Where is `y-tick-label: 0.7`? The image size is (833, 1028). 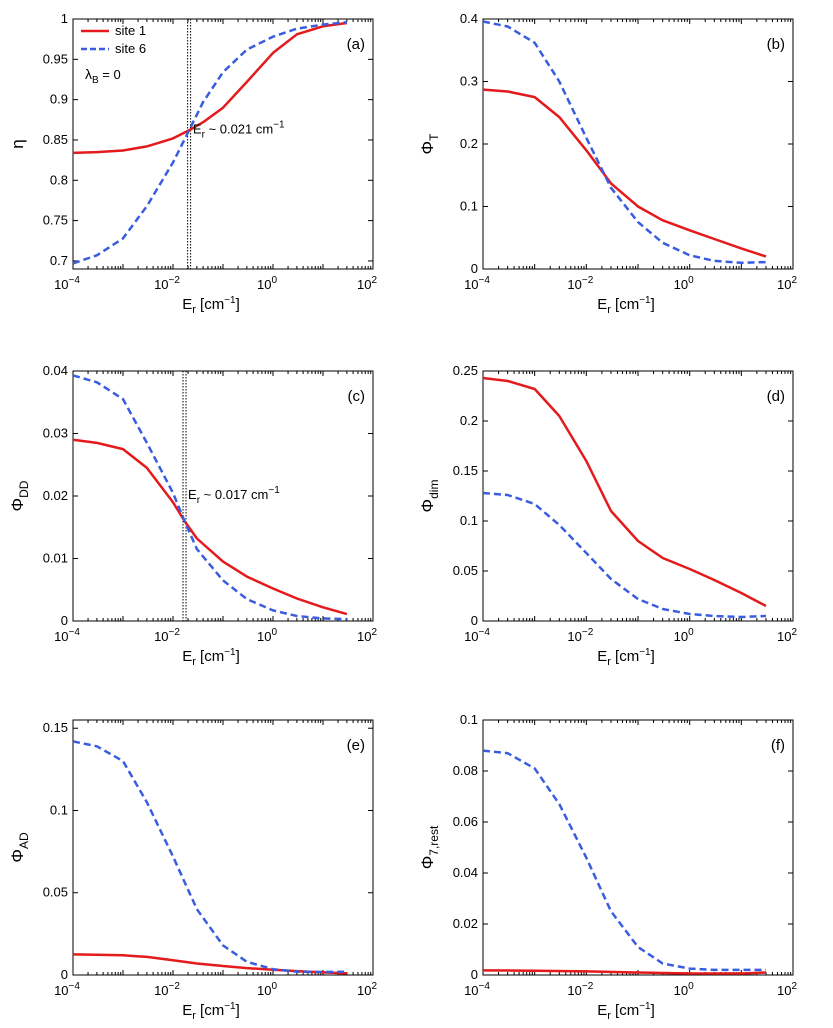
y-tick-label: 0.7 is located at coordinates (59, 260).